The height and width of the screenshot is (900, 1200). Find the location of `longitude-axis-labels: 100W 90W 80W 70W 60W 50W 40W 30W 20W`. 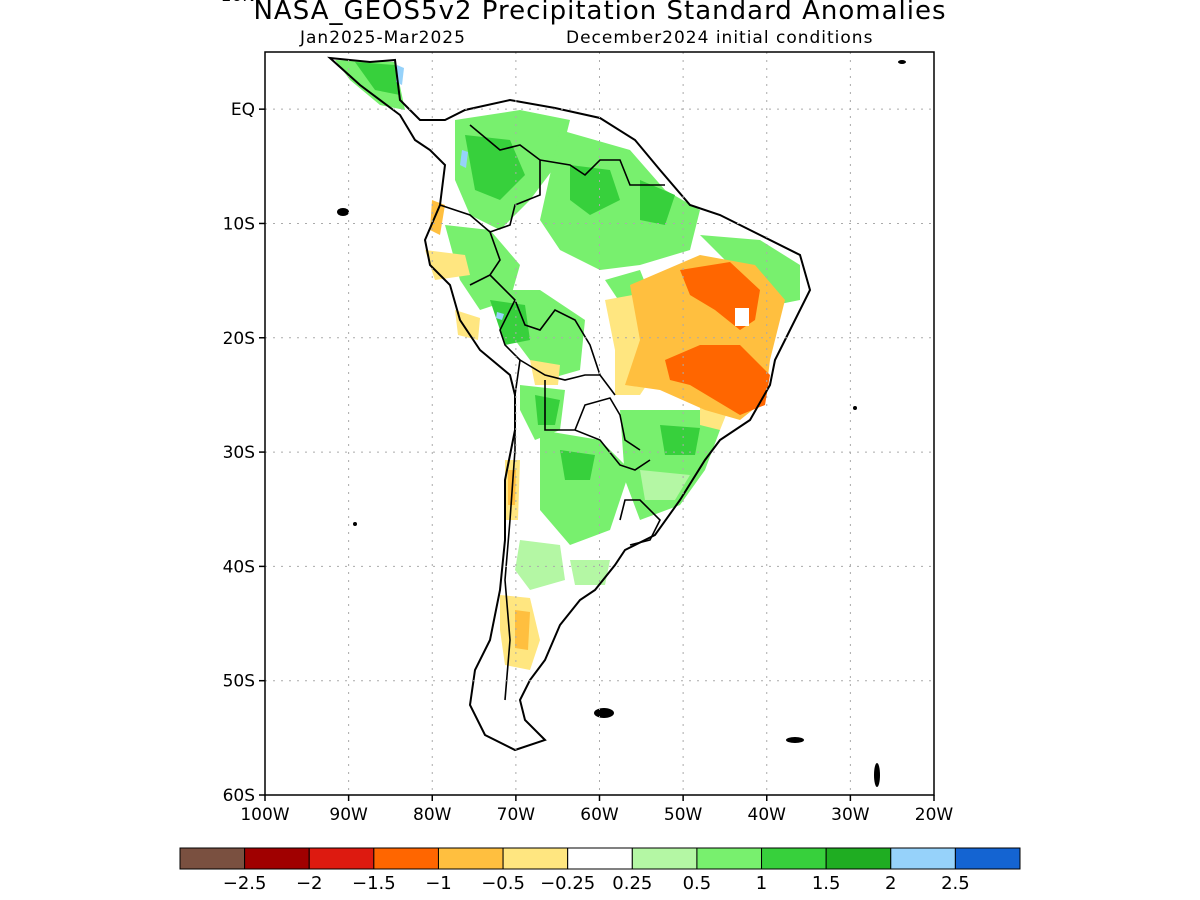

longitude-axis-labels: 100W 90W 80W 70W 60W 50W 40W 30W 20W is located at coordinates (596, 815).